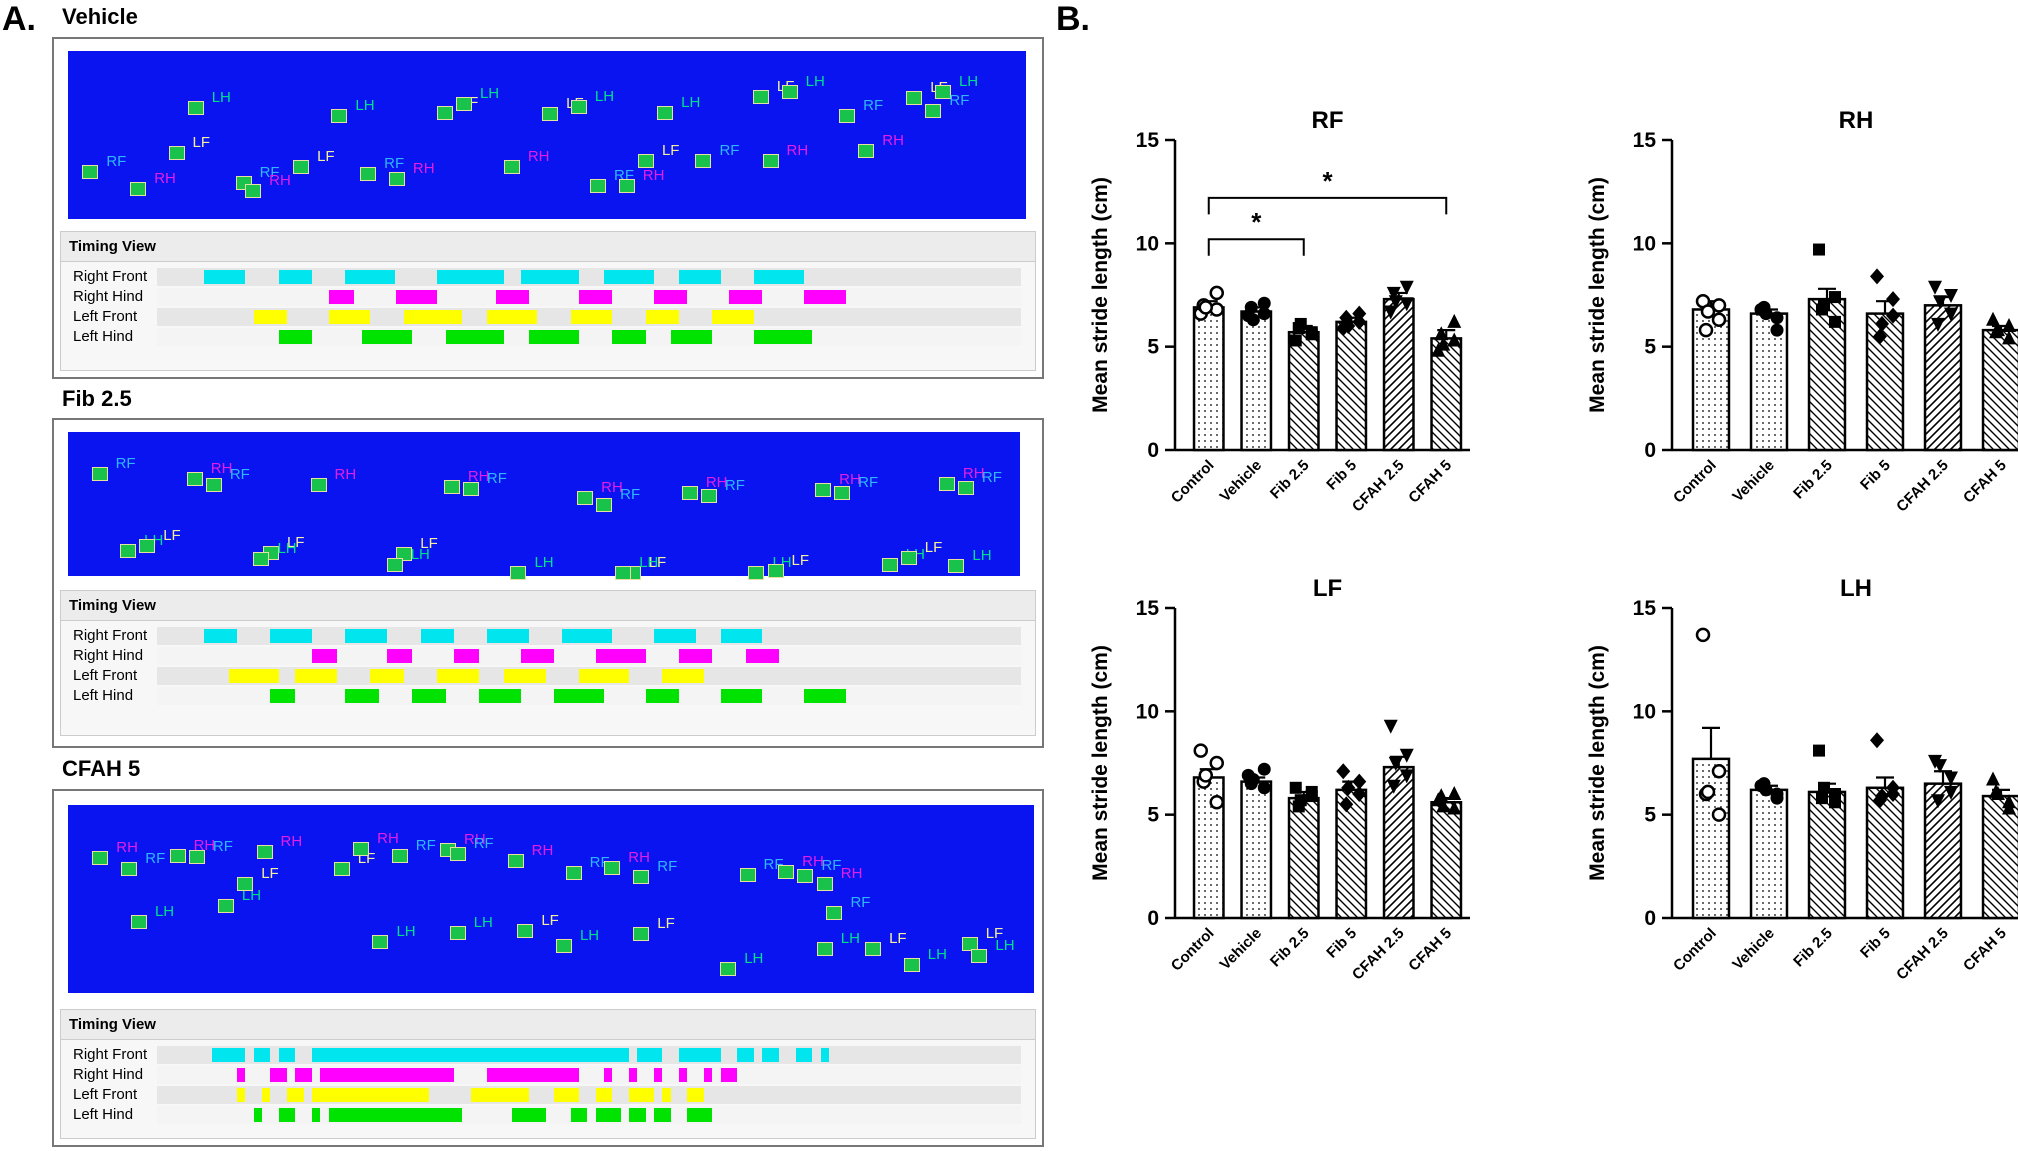  What do you see at coordinates (1644, 711) in the screenshot?
I see `y-tick-label: 10` at bounding box center [1644, 711].